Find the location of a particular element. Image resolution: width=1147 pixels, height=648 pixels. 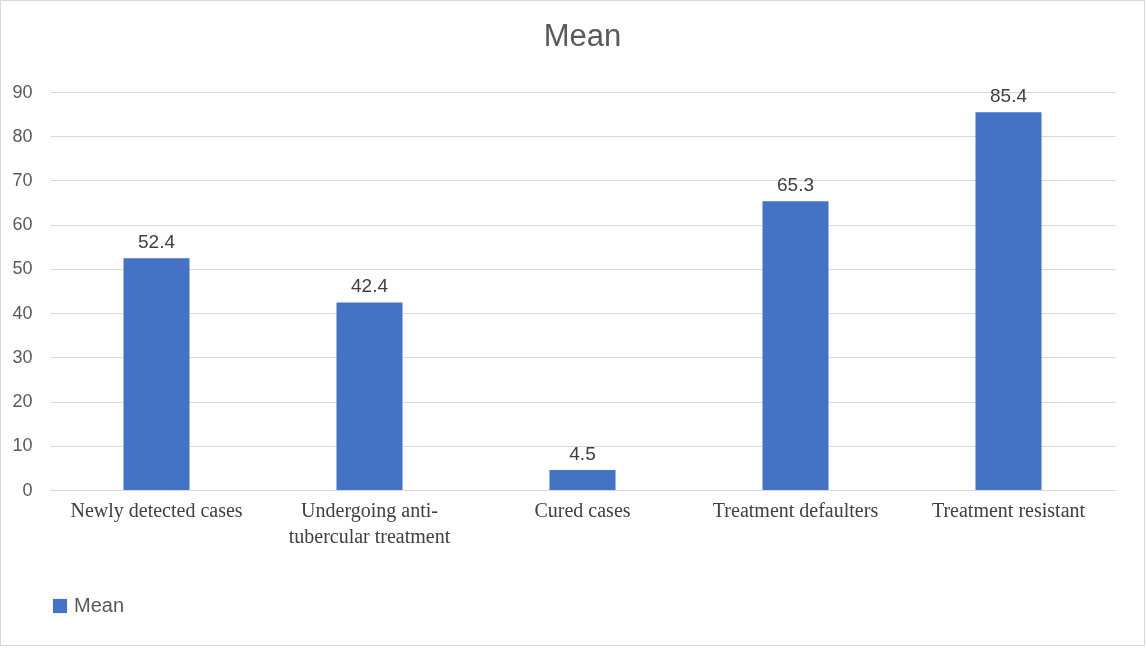

x-tick-label: Cured cases is located at coordinates (582, 509).